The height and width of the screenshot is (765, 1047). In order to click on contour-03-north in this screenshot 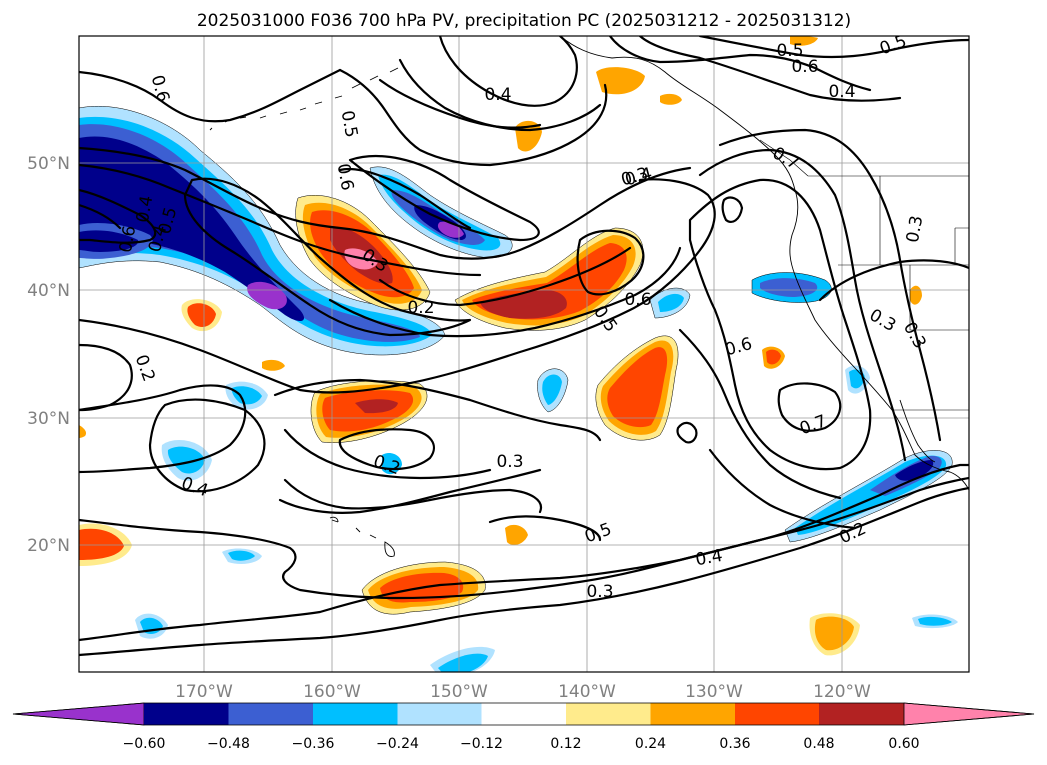, I will do `click(500, 95)`.